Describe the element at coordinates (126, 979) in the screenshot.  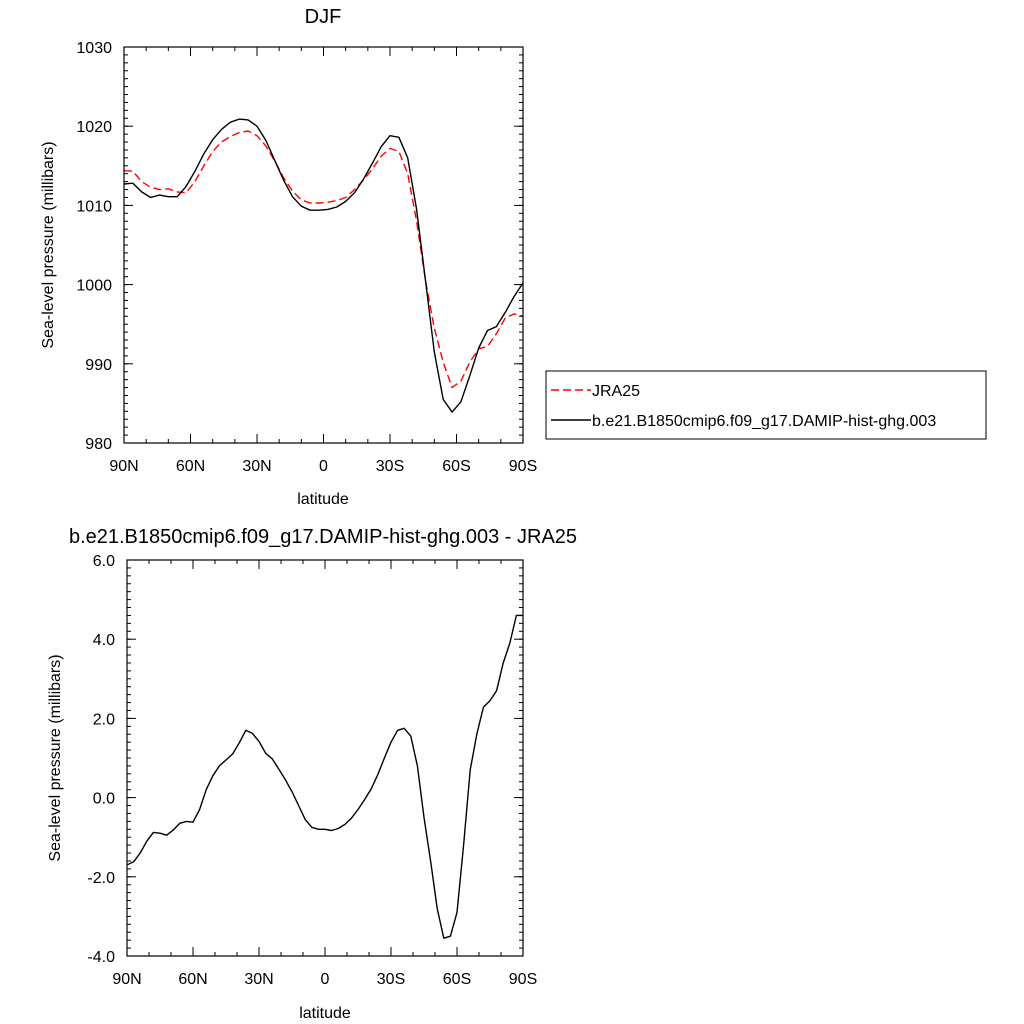
I see `bottom-x-tick-label: 90N` at that location.